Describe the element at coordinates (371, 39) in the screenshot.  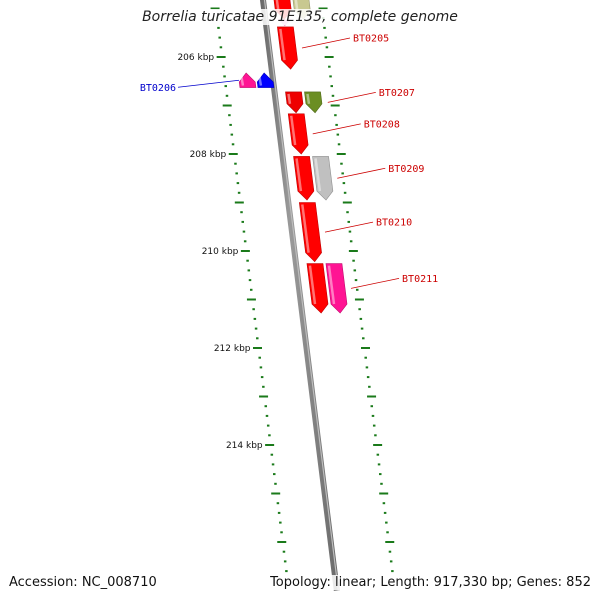
I see `gene-name-text: BT0205` at that location.